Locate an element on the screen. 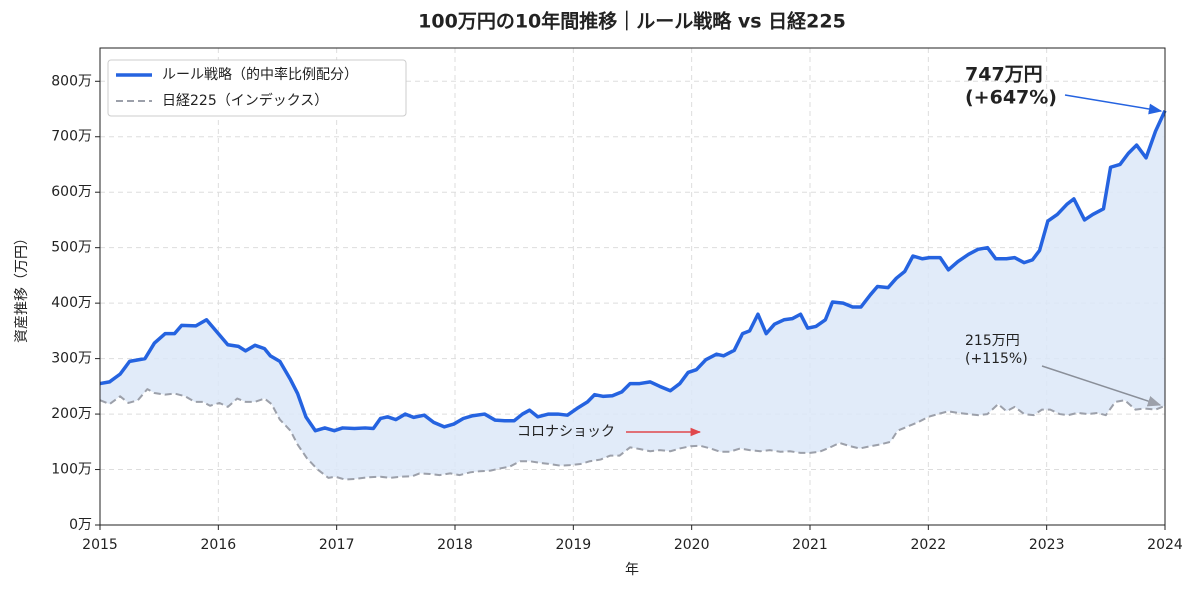  legend-label: 日経225（インデックス） is located at coordinates (245, 100).